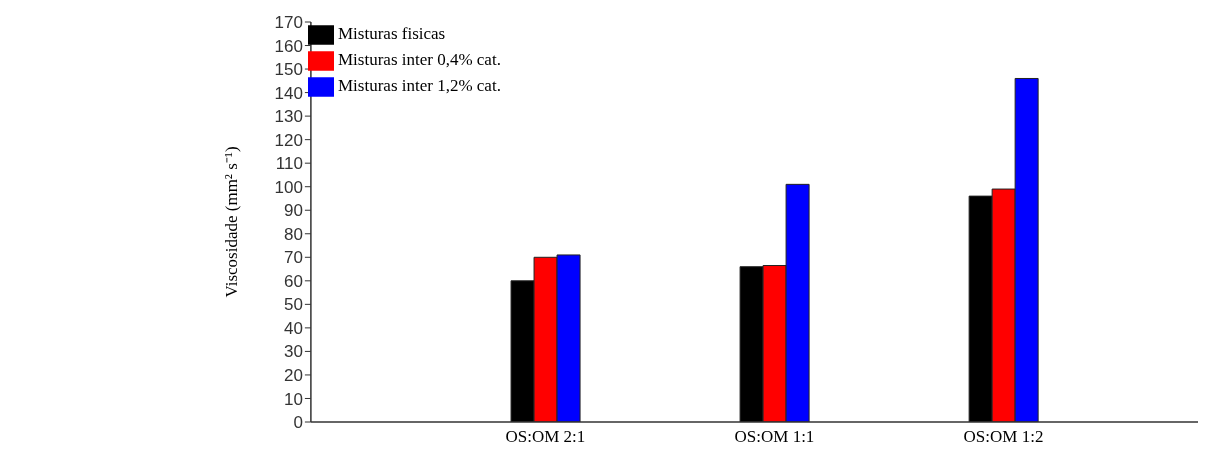  What do you see at coordinates (288, 70) in the screenshot?
I see `y-tick-label: 150` at bounding box center [288, 70].